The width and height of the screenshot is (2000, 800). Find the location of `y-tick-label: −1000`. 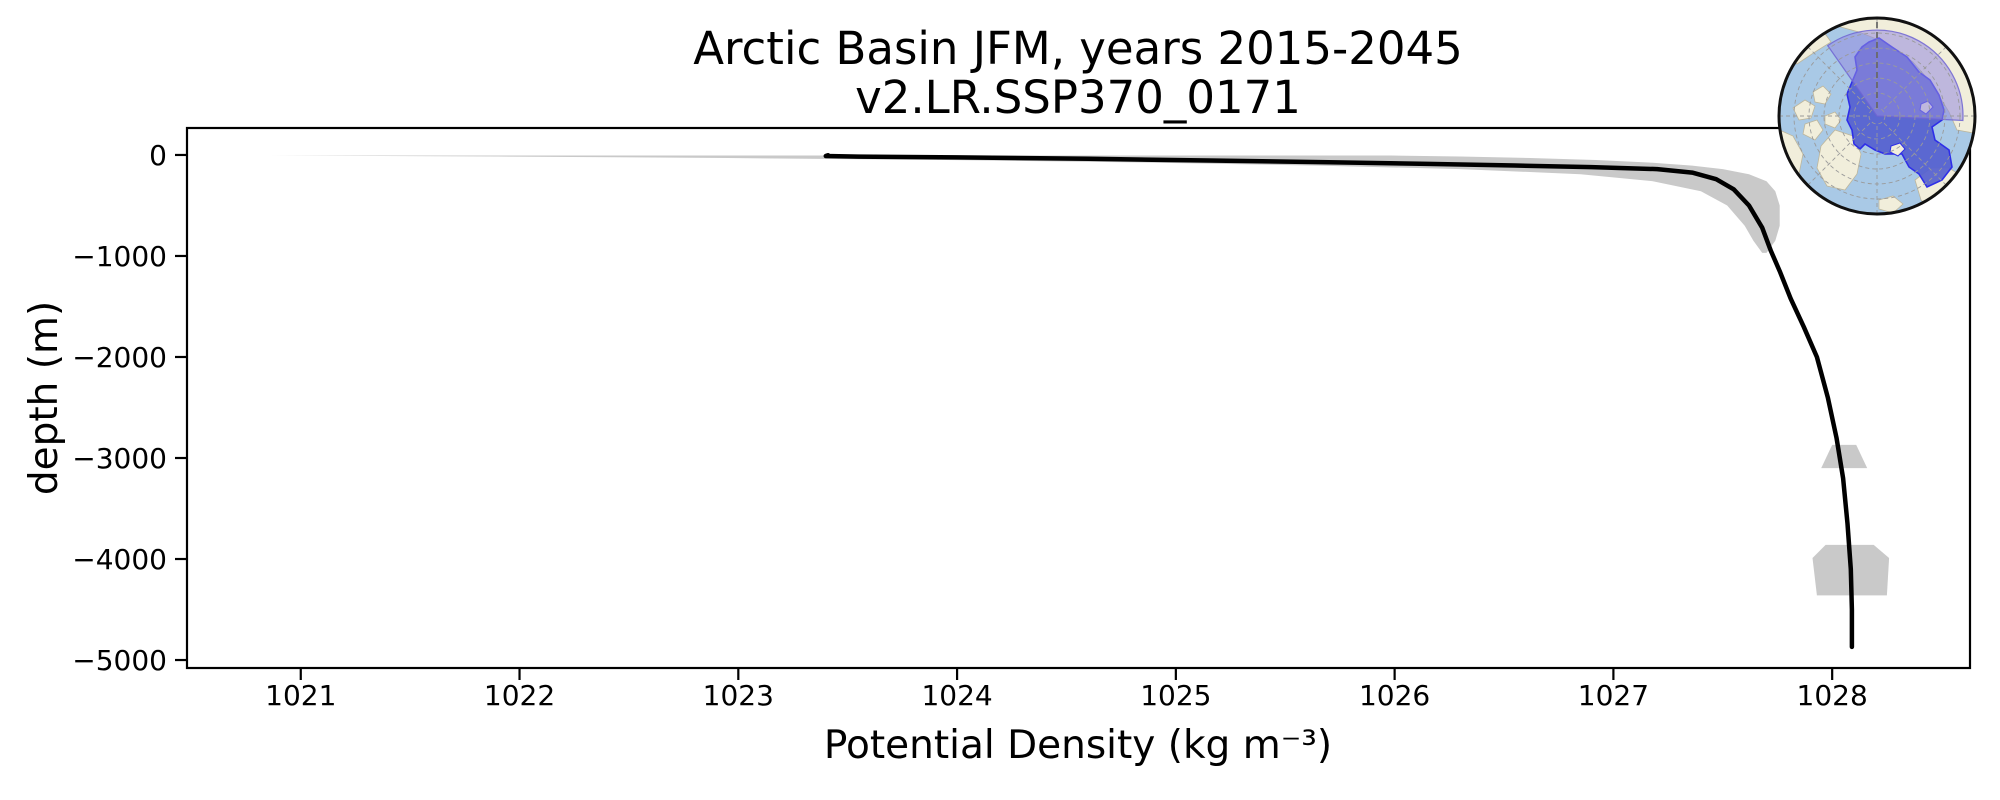

y-tick-label: −1000 is located at coordinates (119, 256).